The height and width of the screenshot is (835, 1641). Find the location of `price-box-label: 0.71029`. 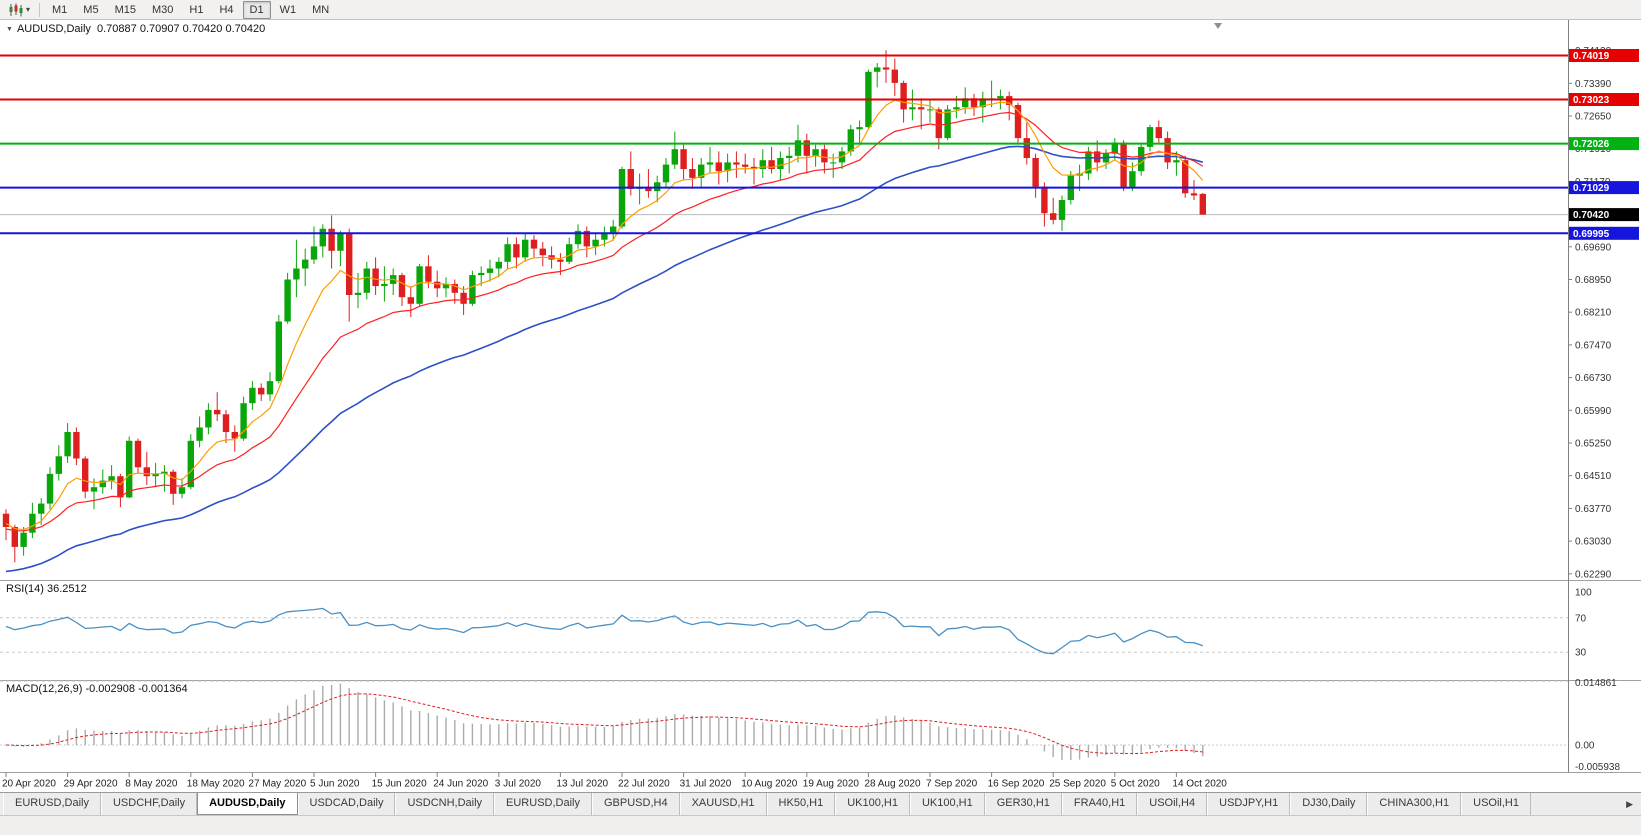

price-box-label: 0.71029 is located at coordinates (1591, 188).